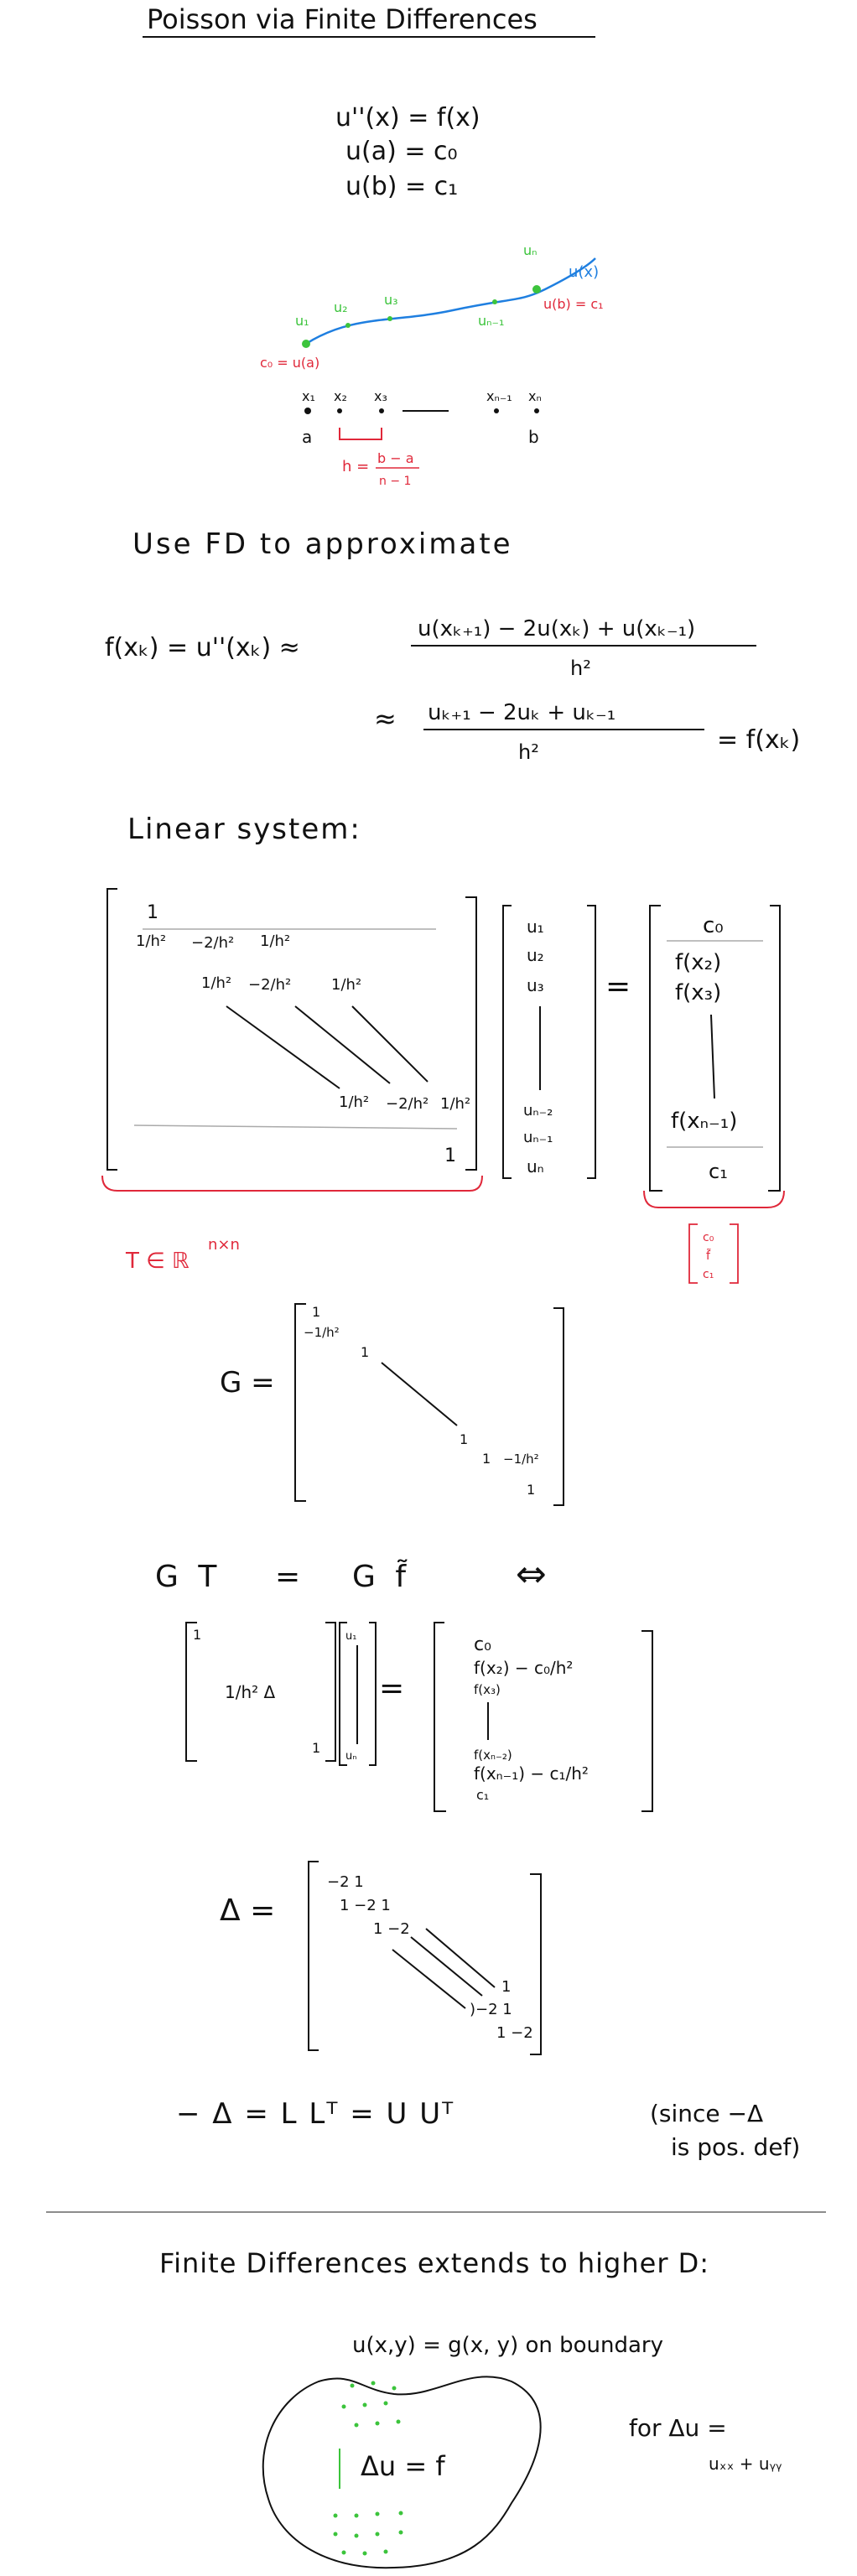 Image resolution: width=857 pixels, height=2576 pixels. I want to click on grid-label-x3: x₃, so click(381, 396).